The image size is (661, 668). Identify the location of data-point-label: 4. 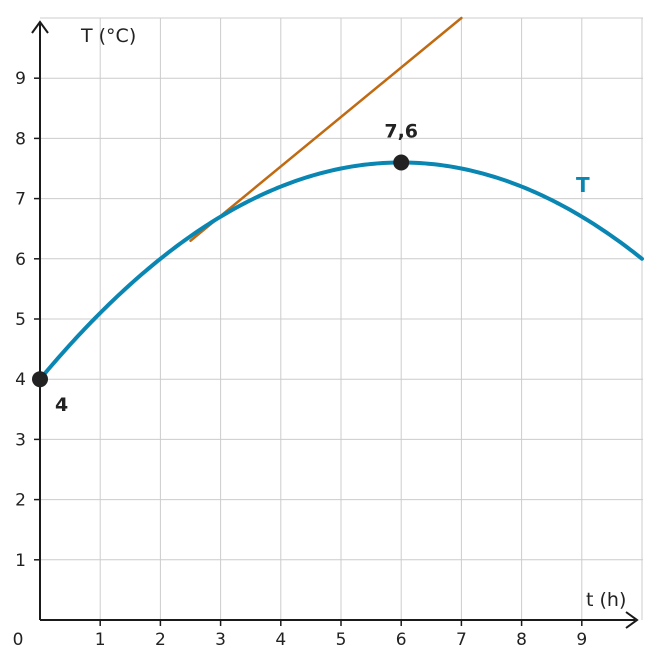
(61, 405).